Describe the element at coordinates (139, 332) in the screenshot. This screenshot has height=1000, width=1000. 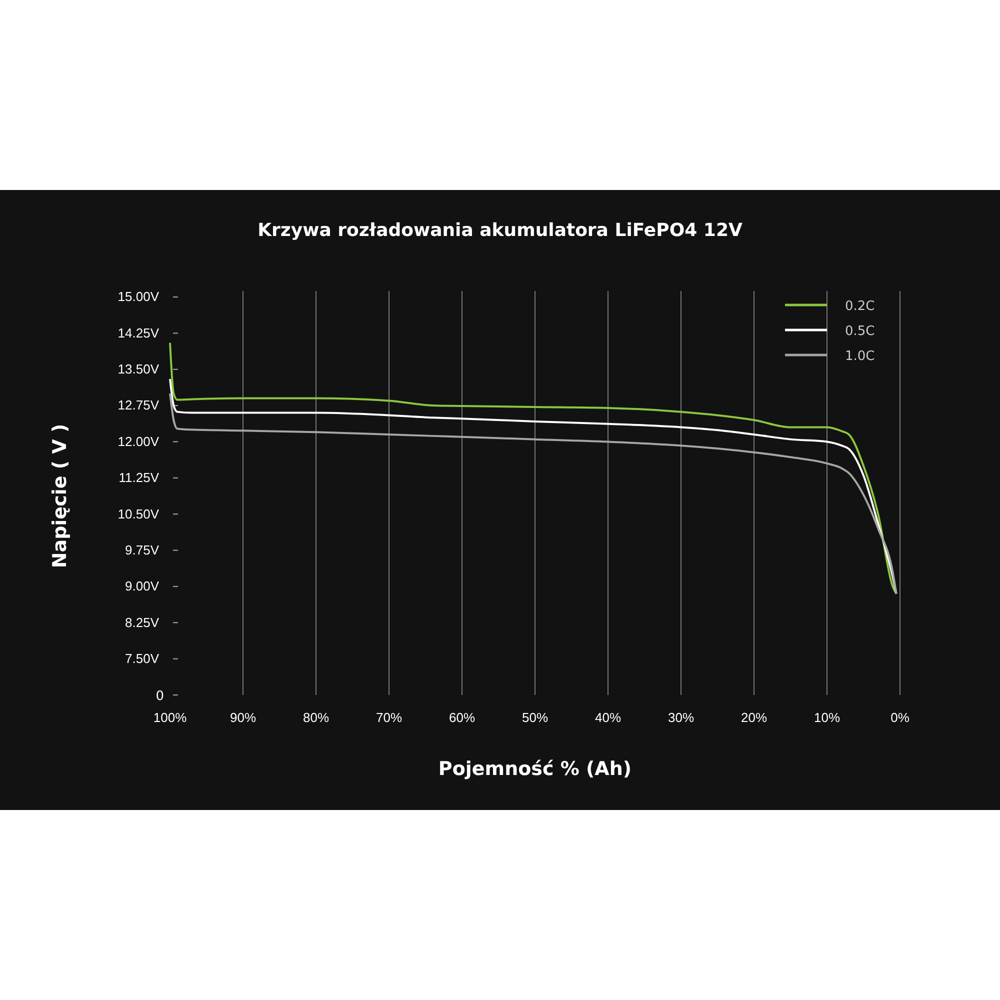
I see `y-tick-label: 14.25V` at that location.